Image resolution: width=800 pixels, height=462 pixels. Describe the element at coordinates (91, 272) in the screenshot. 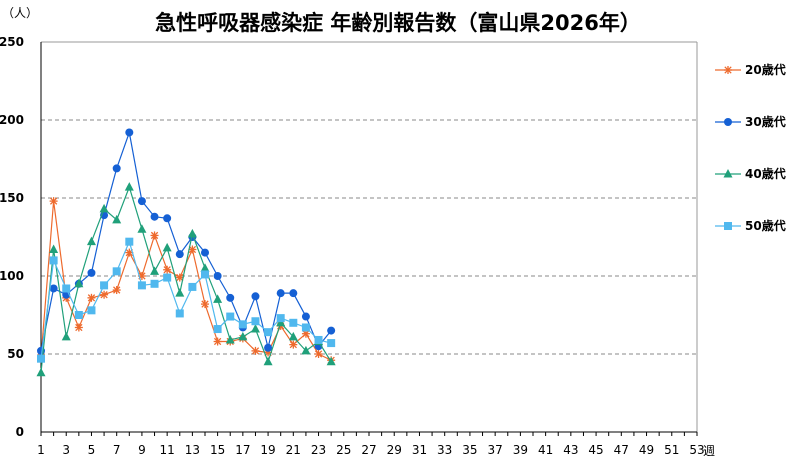

I see `point-s2-w5` at that location.